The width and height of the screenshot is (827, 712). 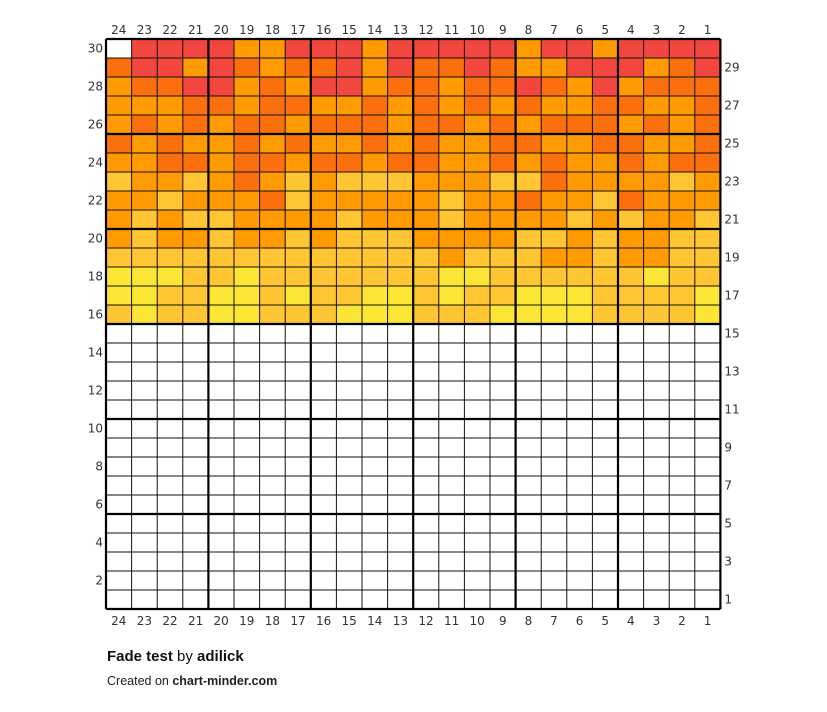 What do you see at coordinates (169, 621) in the screenshot?
I see `col-label-bottom: 22` at bounding box center [169, 621].